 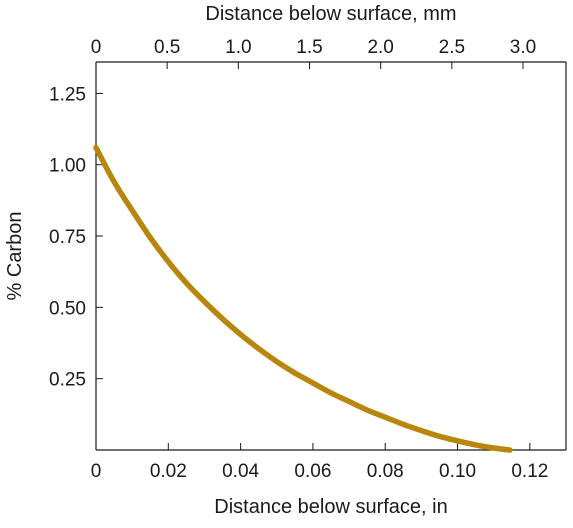 What do you see at coordinates (15, 256) in the screenshot?
I see `y-axis-title: % Carbon` at bounding box center [15, 256].